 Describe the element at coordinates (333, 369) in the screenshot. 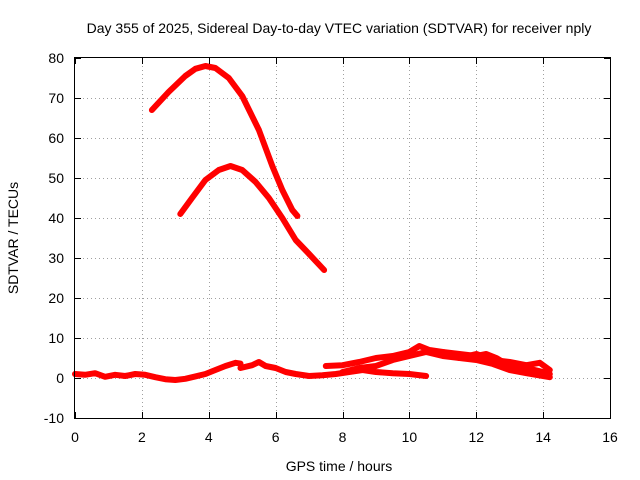

I see `series-line-low-trace-B` at that location.